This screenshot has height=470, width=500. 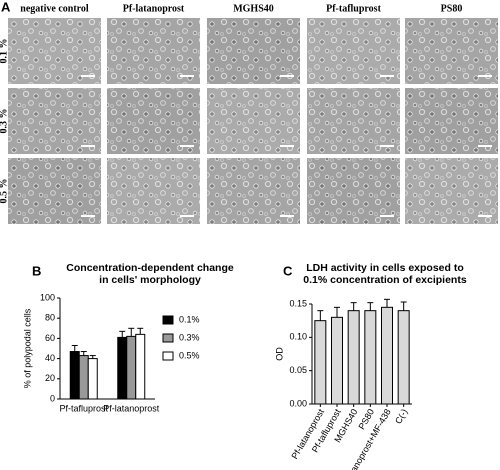 What do you see at coordinates (189, 319) in the screenshot?
I see `legend-label: 0.1%` at bounding box center [189, 319].